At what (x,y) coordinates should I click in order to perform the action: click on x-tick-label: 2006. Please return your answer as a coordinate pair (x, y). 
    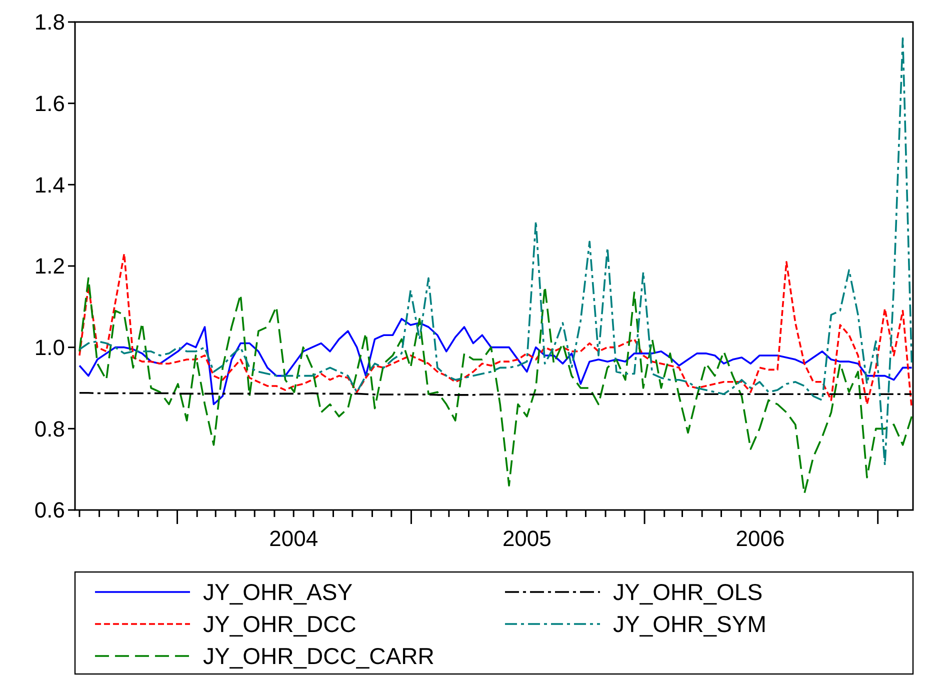
    Looking at the image, I should click on (760, 538).